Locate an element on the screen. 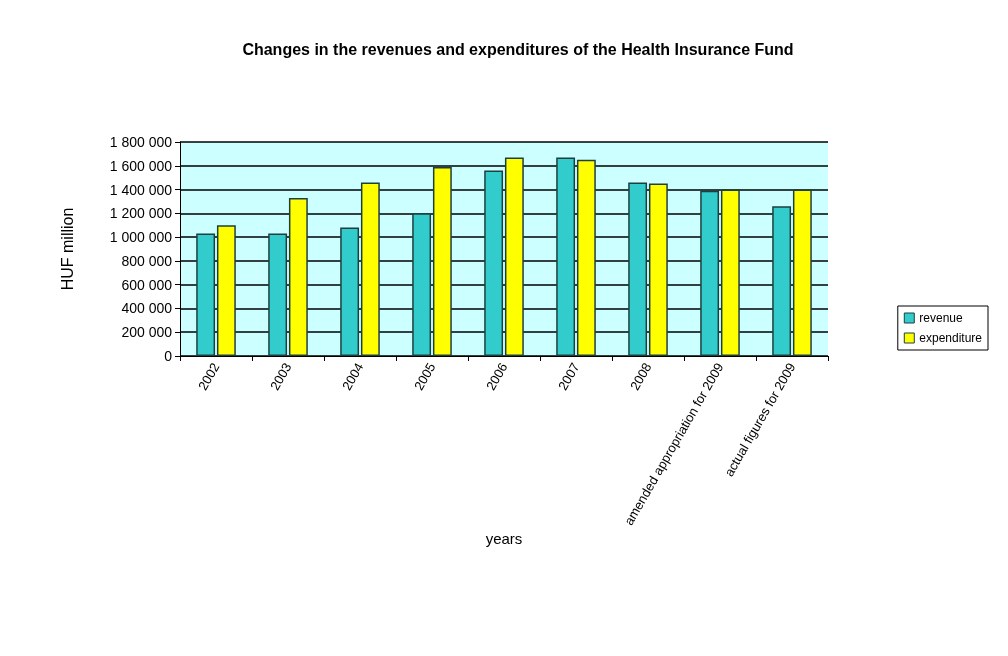  y-tick-label: 600 000 is located at coordinates (147, 284).